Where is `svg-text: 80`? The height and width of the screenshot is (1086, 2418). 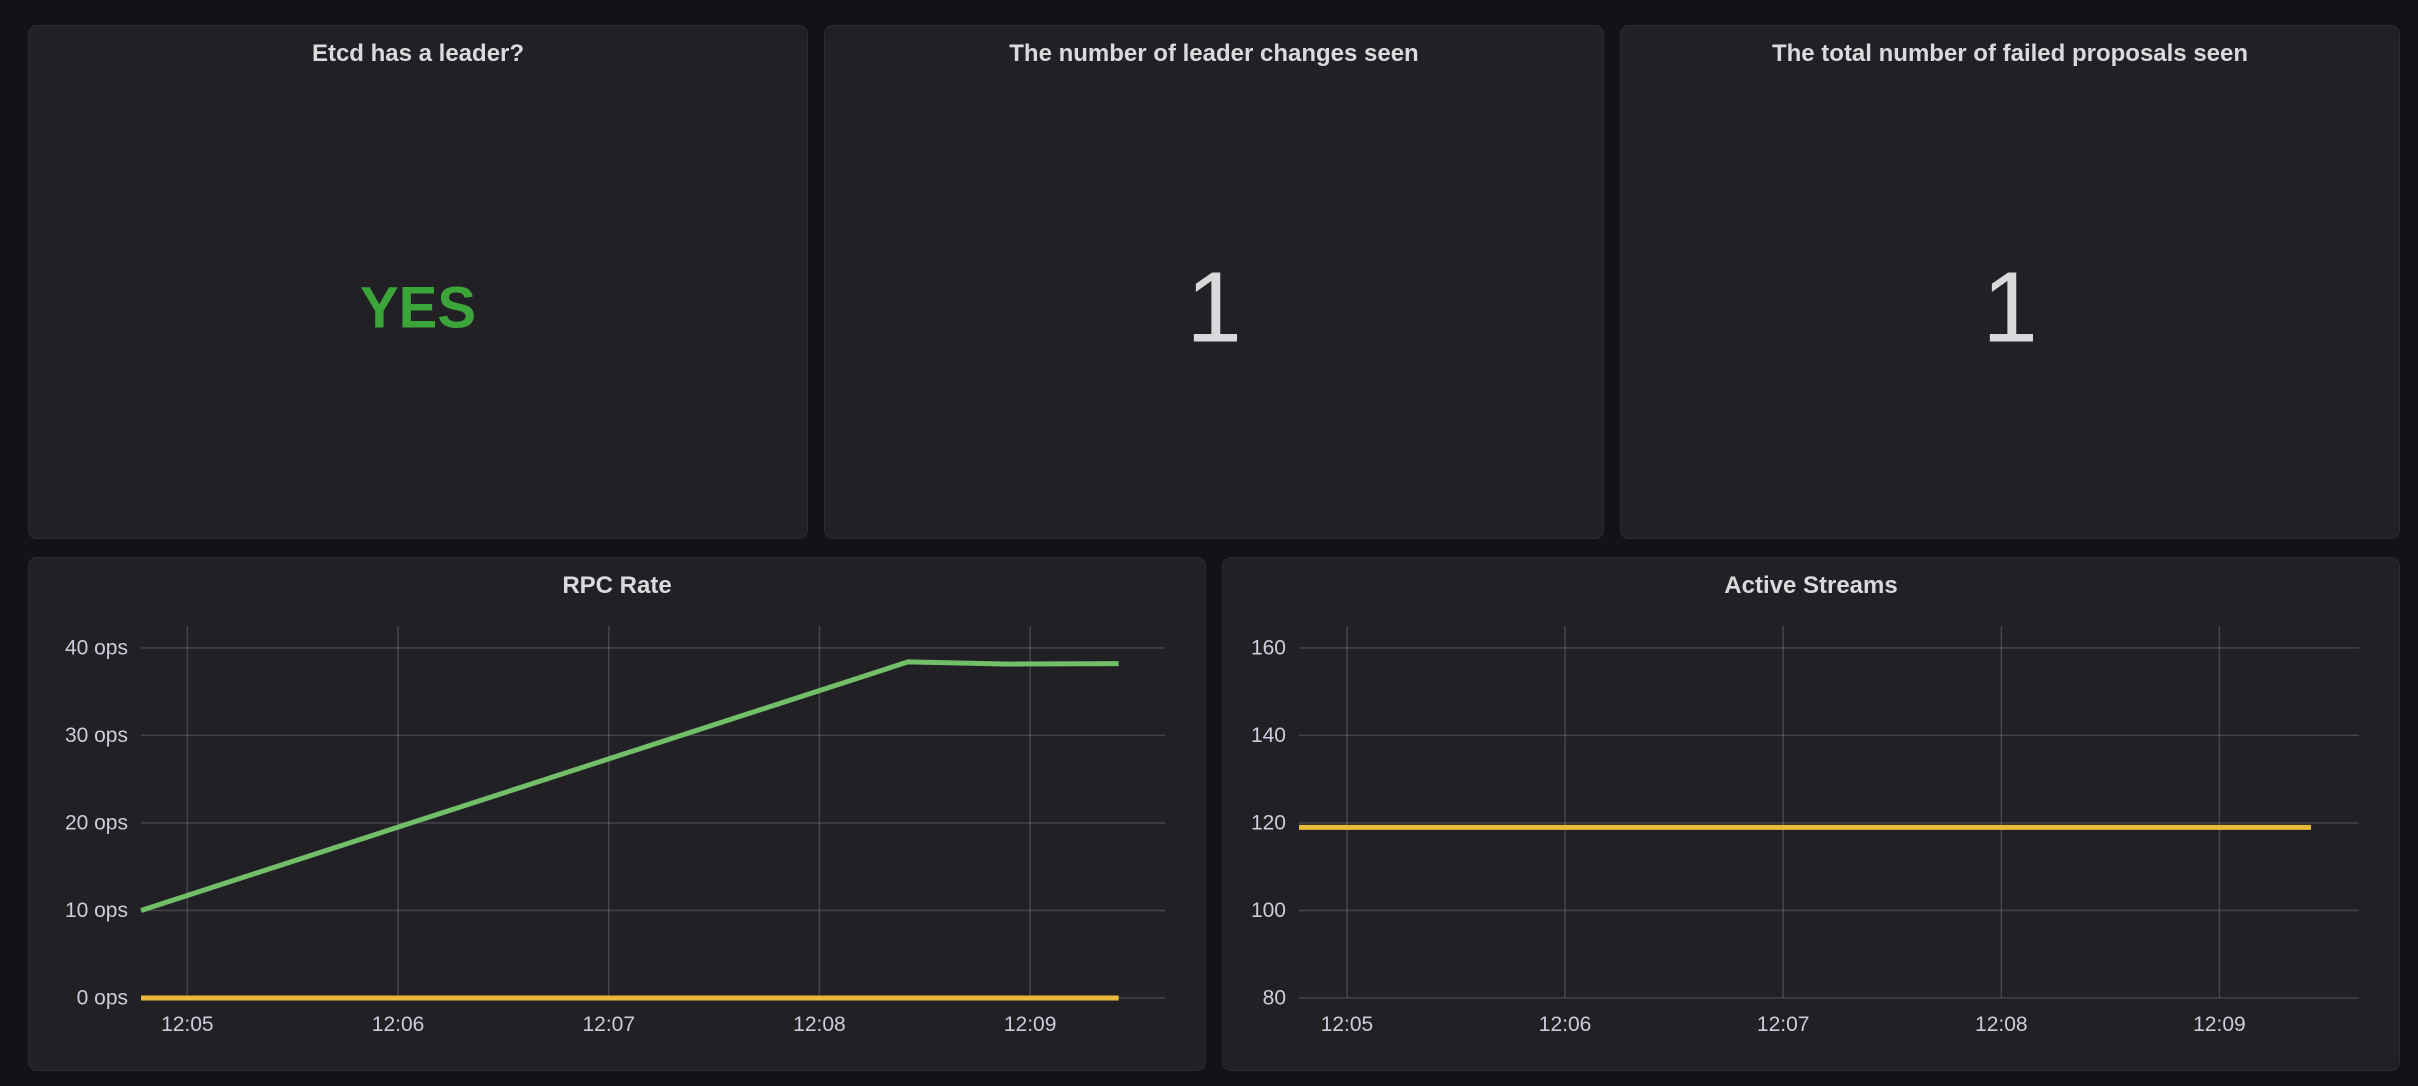 svg-text: 80 is located at coordinates (1274, 998).